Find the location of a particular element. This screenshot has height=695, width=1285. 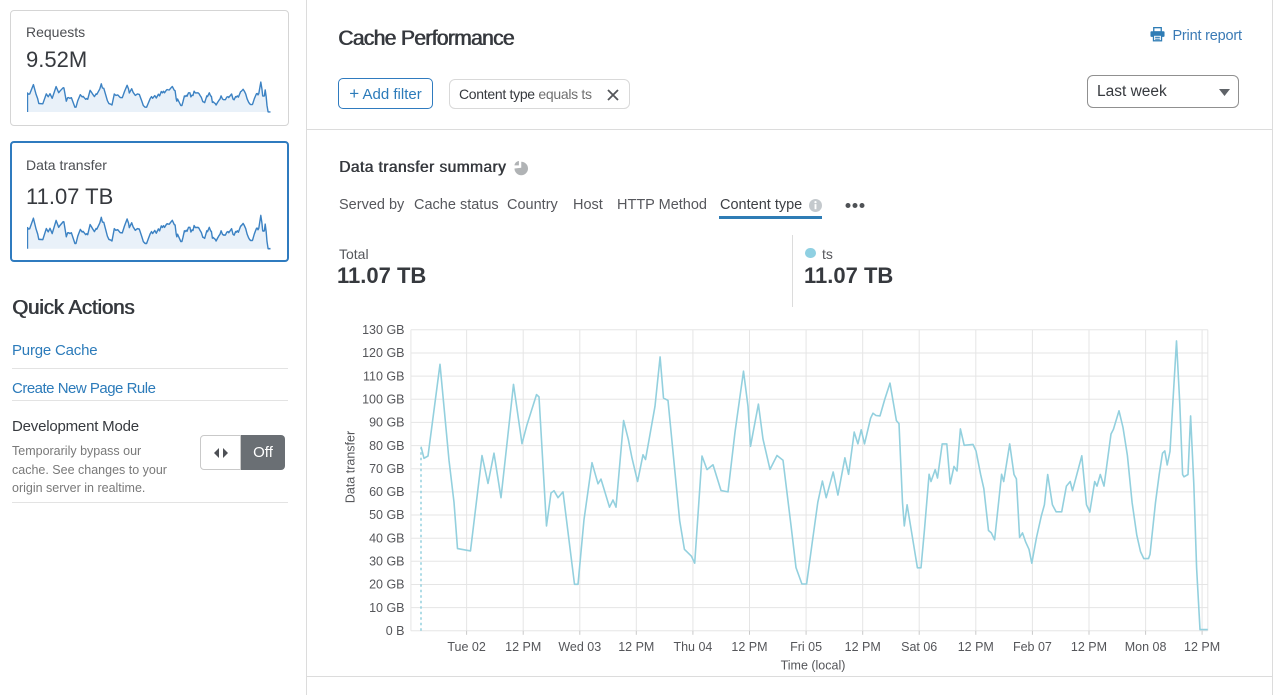

svg-text: Feb 07 is located at coordinates (1032, 647).